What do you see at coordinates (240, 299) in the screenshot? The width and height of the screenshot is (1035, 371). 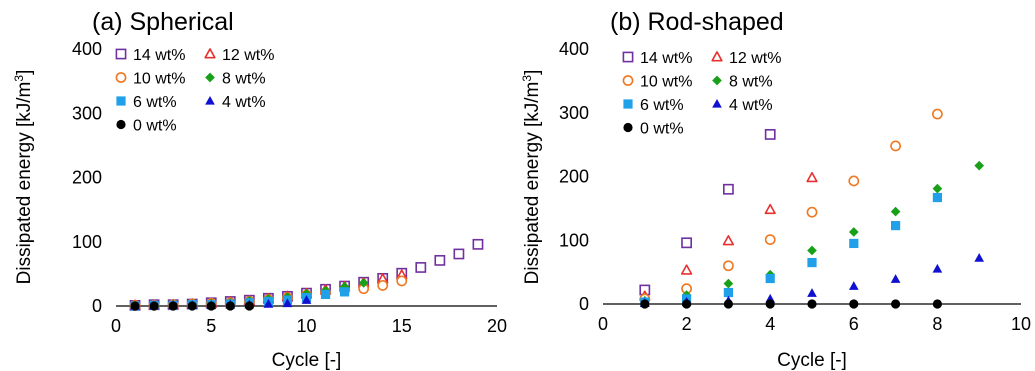 I see `series-6-wt-` at bounding box center [240, 299].